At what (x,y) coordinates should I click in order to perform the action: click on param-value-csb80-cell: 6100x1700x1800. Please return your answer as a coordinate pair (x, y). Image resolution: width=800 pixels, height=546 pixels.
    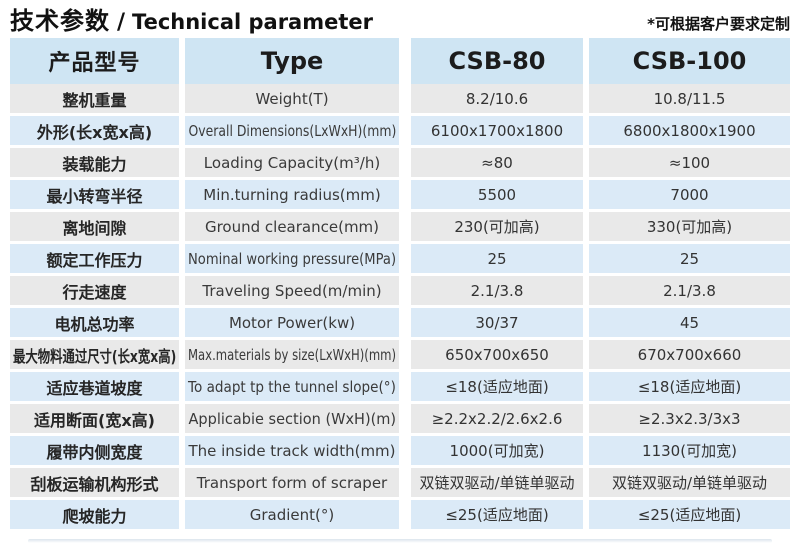
    Looking at the image, I should click on (497, 130).